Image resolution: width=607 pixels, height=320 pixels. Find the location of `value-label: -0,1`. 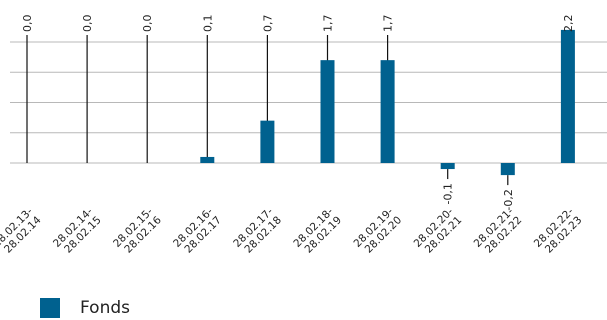

value-label: -0,1 is located at coordinates (448, 193).